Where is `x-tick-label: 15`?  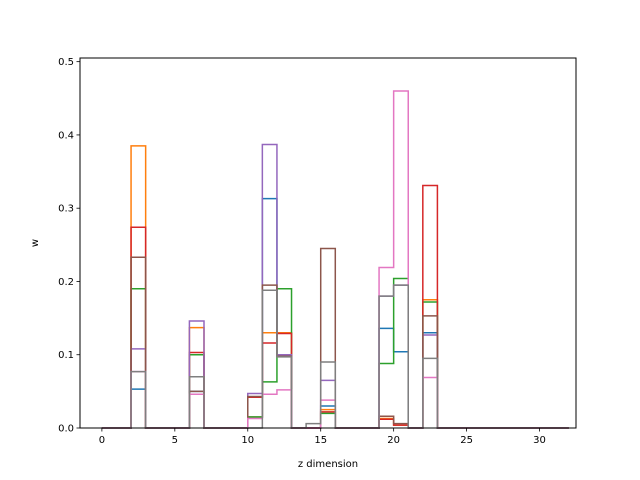
x-tick-label: 15 is located at coordinates (320, 440).